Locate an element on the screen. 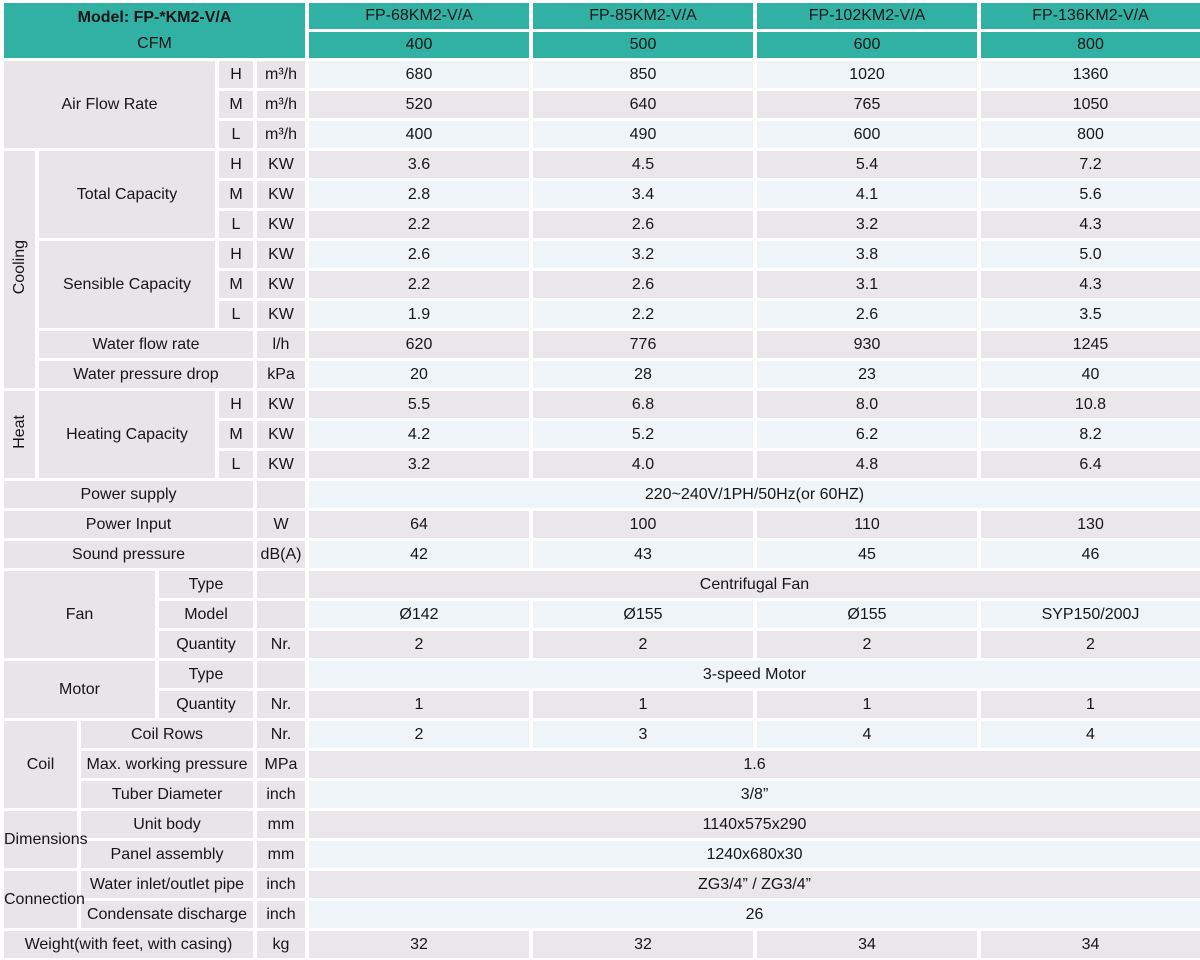 The width and height of the screenshot is (1200, 960). value-cell: 1360 is located at coordinates (1088, 74).